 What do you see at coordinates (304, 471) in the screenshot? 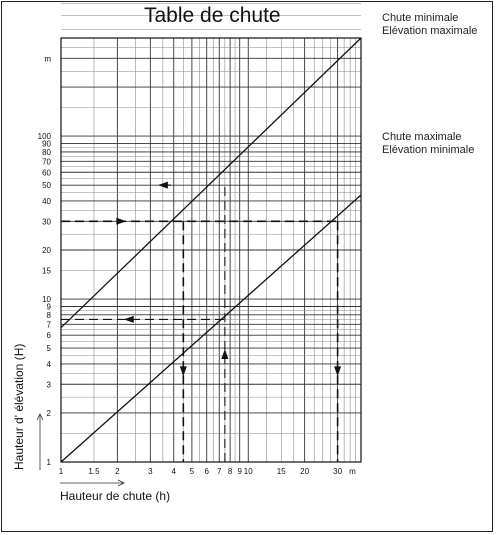
I see `x-tick-label: 20` at bounding box center [304, 471].